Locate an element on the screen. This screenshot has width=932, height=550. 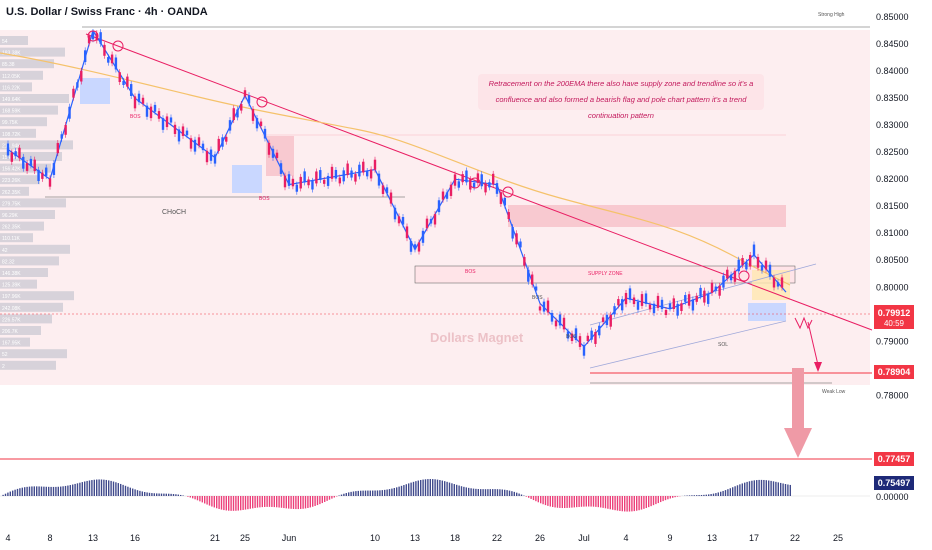
x-tick-label: 13 is located at coordinates (93, 538).